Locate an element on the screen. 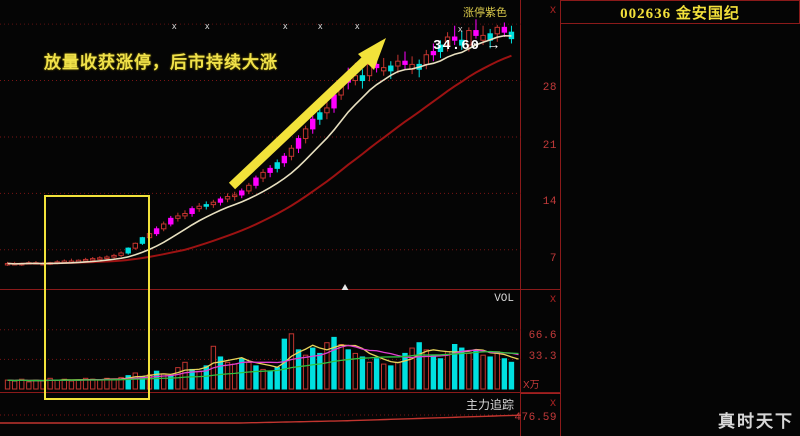  stock-header: 002636 金安国纪 is located at coordinates (680, 12).